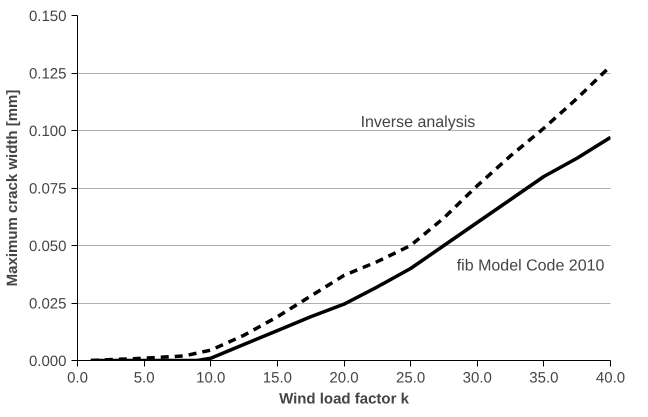 Image resolution: width=648 pixels, height=417 pixels. I want to click on y-tick-label: 0.125, so click(47, 74).